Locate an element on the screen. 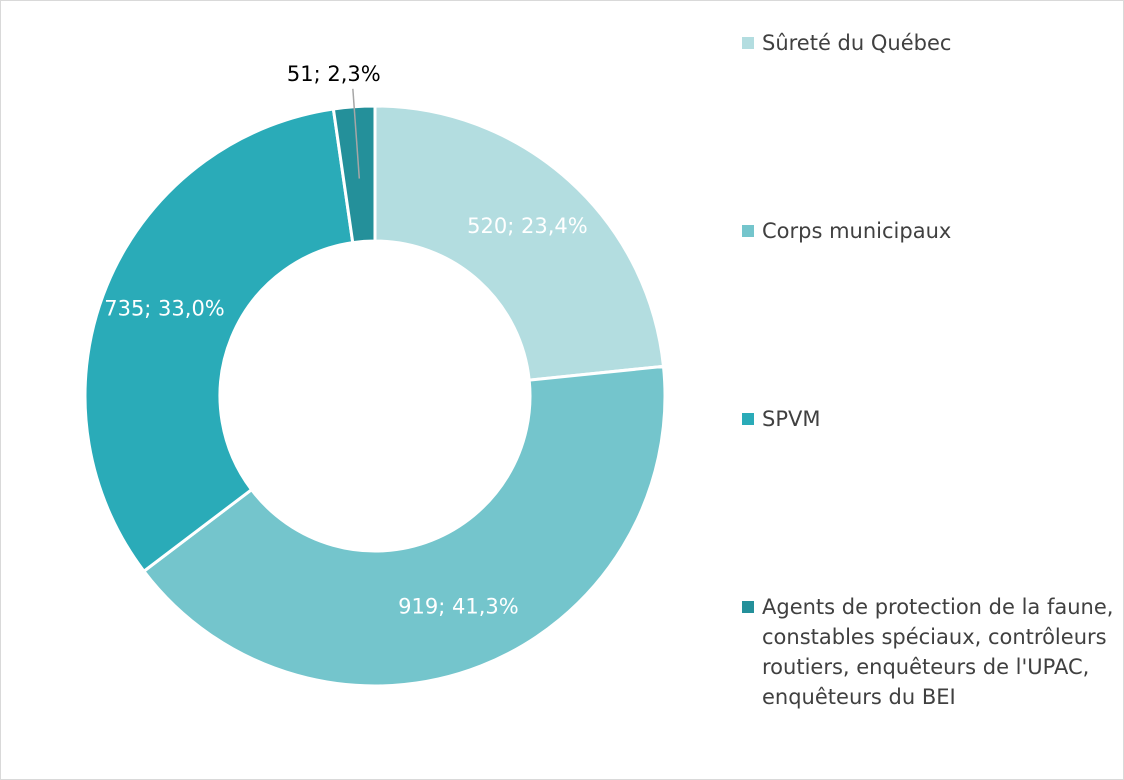 The image size is (1124, 780). data-label: 735; 33,0% is located at coordinates (164, 309).